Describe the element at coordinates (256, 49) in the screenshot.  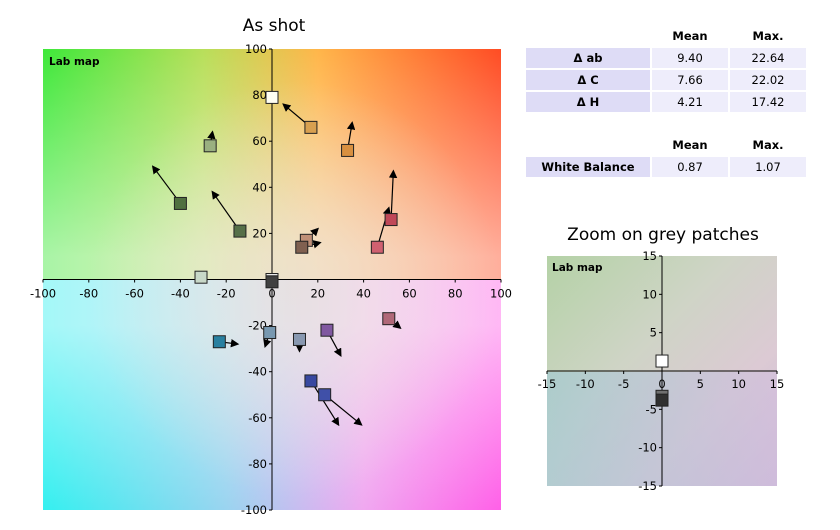
I see `y-tick-label: 100` at that location.